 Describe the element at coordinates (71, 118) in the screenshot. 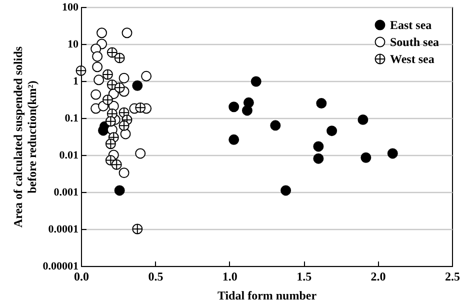

I see `y-tick-label: 0.1` at that location.